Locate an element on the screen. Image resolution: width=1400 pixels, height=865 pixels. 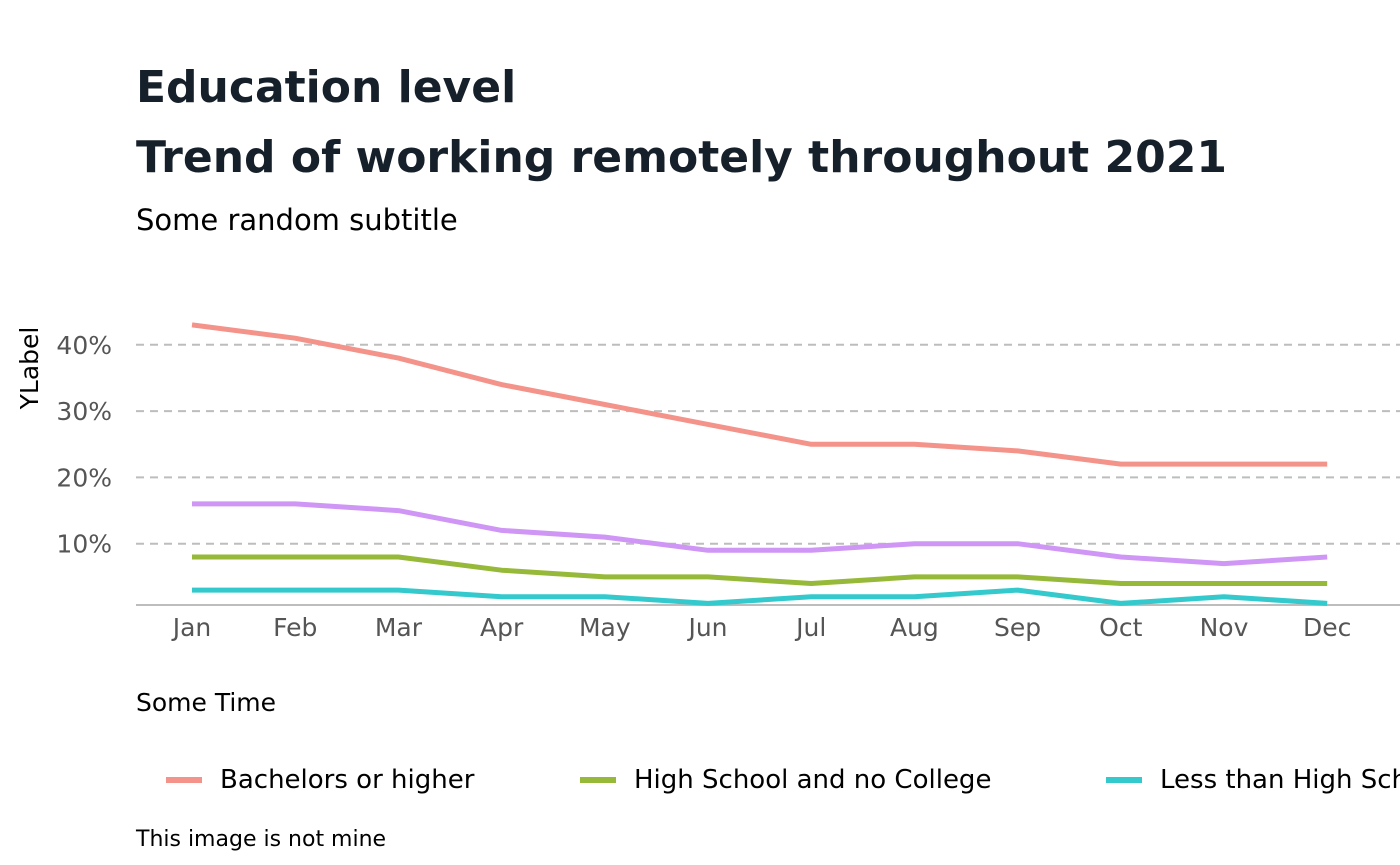
y-tick-labels: 10% 20% 30% 40% is located at coordinates (84, 445).